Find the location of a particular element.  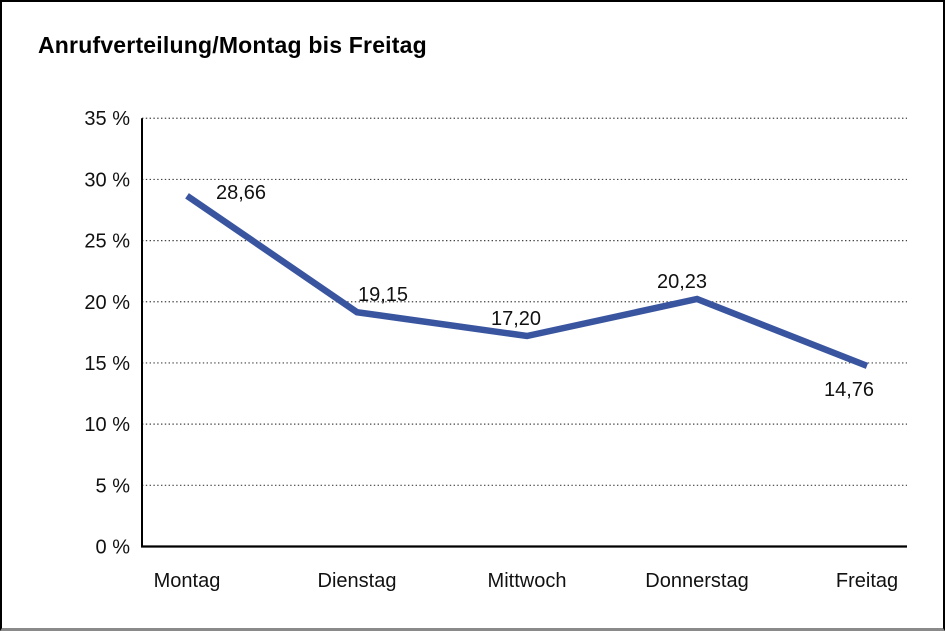

y-tick-label: 35 % is located at coordinates (107, 119).